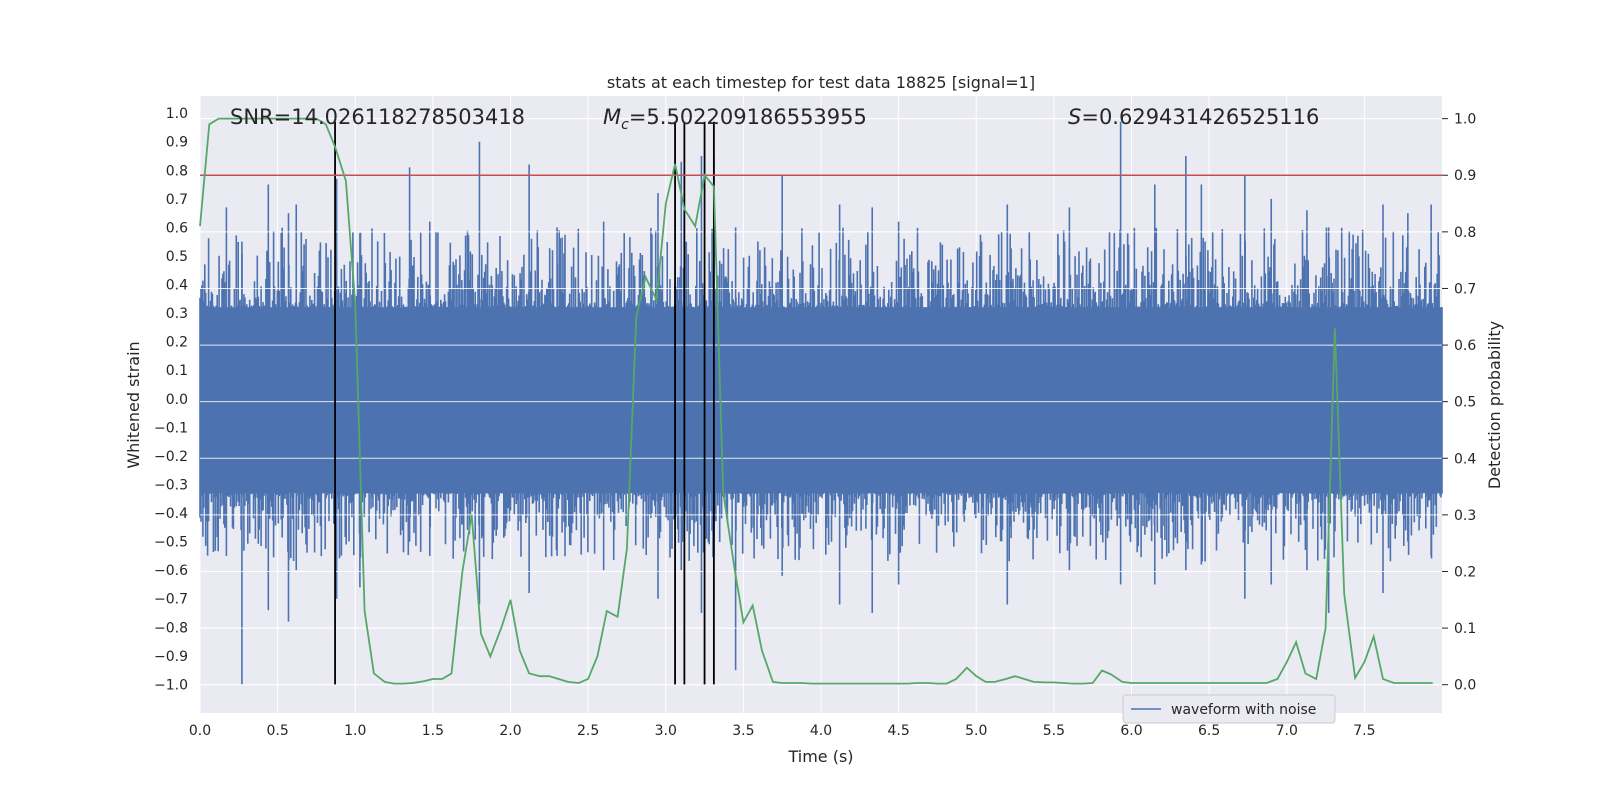 This screenshot has width=1600, height=800. What do you see at coordinates (1054, 731) in the screenshot?
I see `x-tick-label: 5.5` at bounding box center [1054, 731].